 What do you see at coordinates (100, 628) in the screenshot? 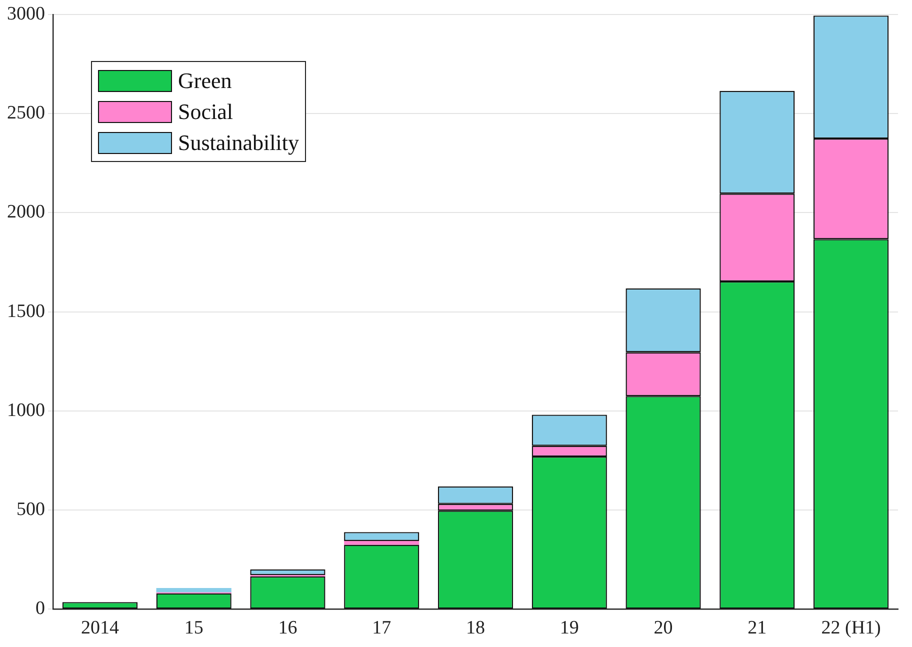
I see `x-tick-label: 2014` at bounding box center [100, 628].